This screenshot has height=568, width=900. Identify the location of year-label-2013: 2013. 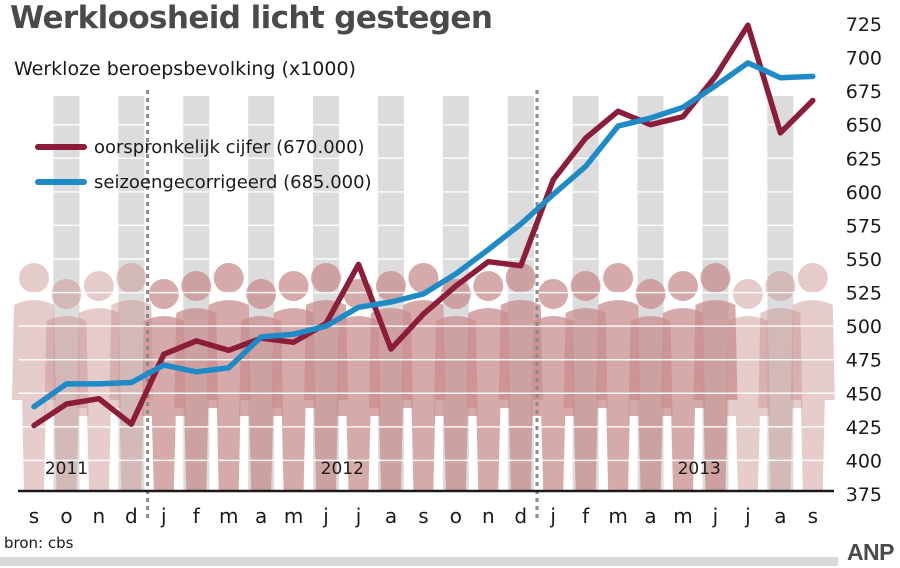
(699, 469).